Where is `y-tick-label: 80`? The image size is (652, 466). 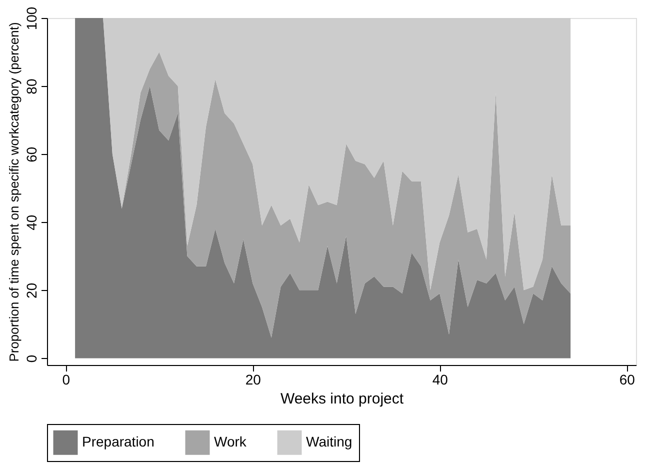
y-tick-label: 80 is located at coordinates (32, 86).